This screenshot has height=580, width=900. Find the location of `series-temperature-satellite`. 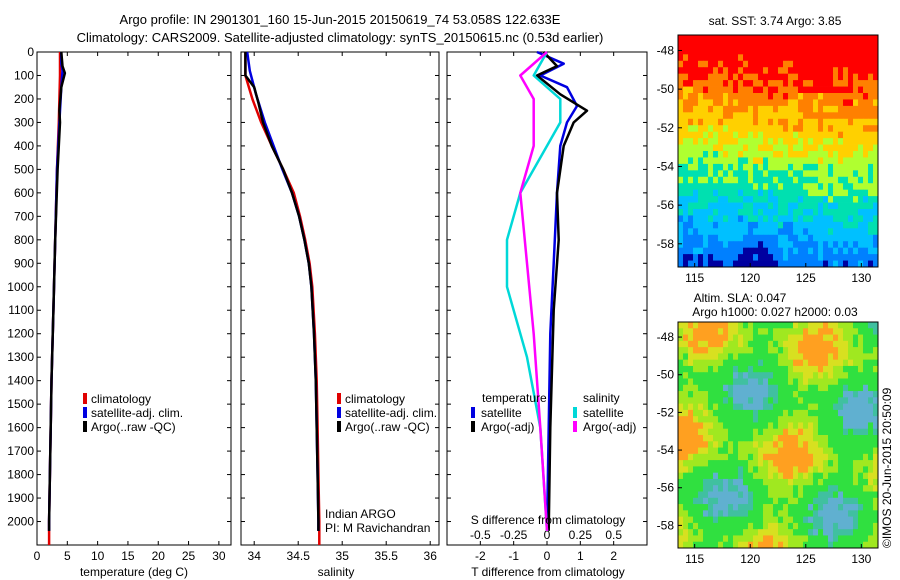

series-temperature-satellite is located at coordinates (557, 290).